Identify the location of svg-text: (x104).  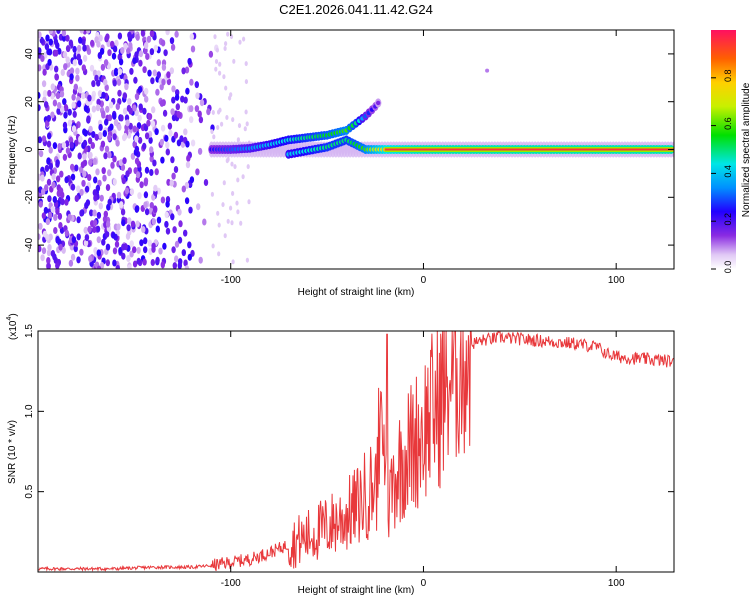
(12, 326).